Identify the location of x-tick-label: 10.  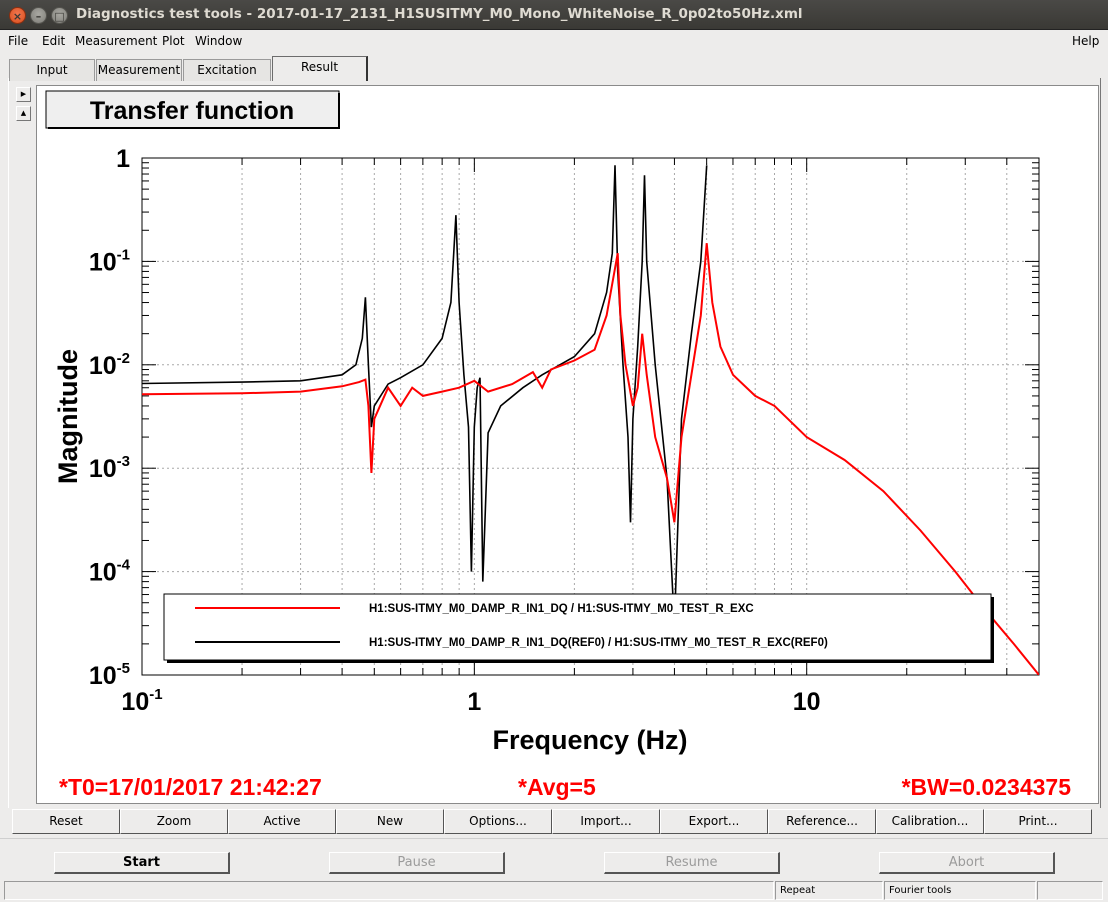
(807, 702).